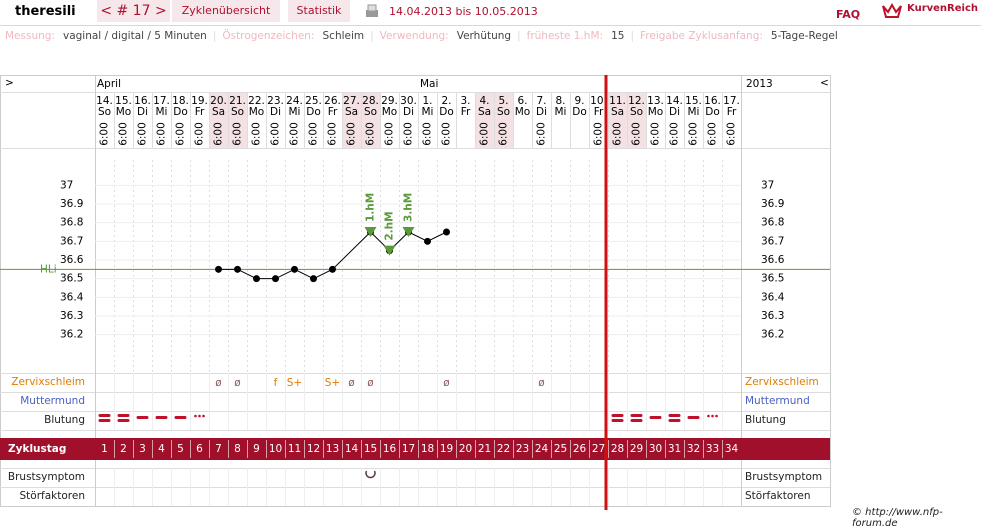 This screenshot has height=529, width=981. What do you see at coordinates (370, 474) in the screenshot?
I see `breast-symptom` at bounding box center [370, 474].